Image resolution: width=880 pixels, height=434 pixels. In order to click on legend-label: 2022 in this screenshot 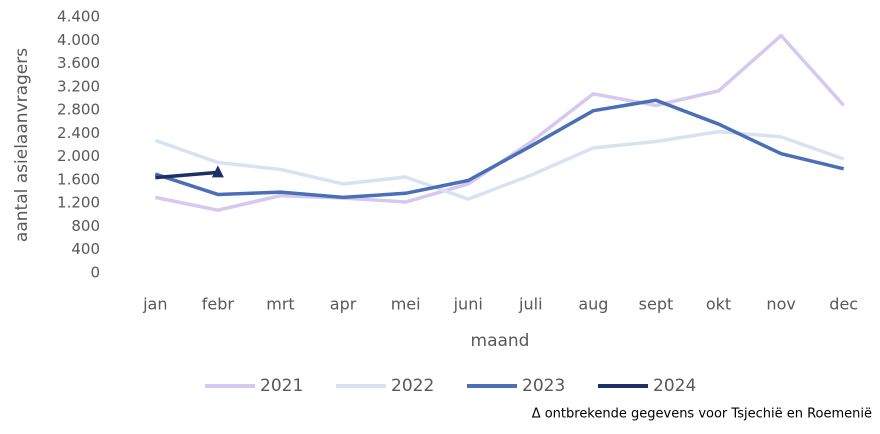, I will do `click(412, 386)`.